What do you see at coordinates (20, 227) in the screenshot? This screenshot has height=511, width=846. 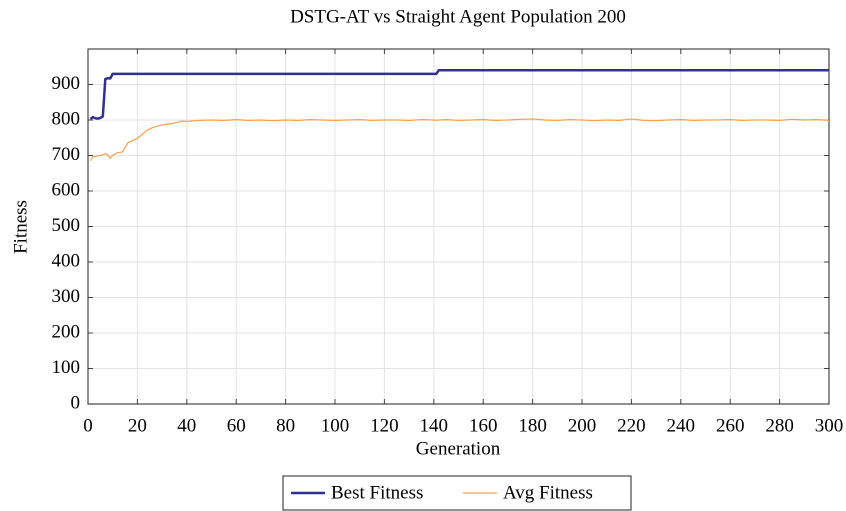 I see `y-axis-label: Fitness` at bounding box center [20, 227].